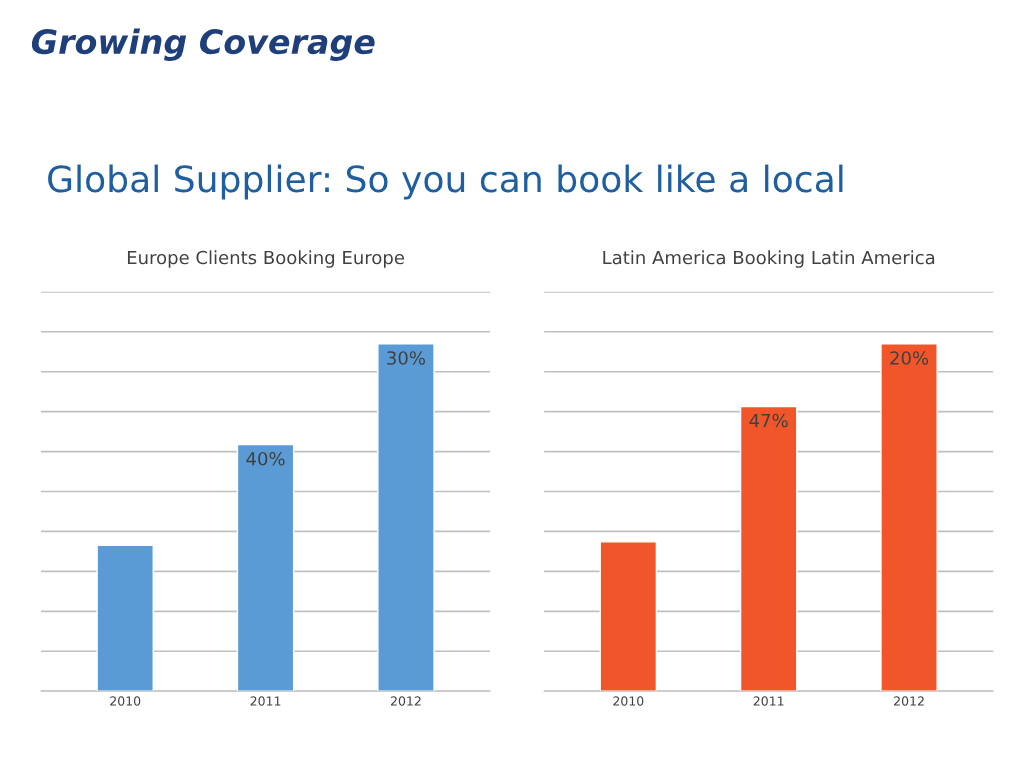 Image resolution: width=1024 pixels, height=768 pixels. What do you see at coordinates (909, 358) in the screenshot?
I see `annotation: 20%` at bounding box center [909, 358].